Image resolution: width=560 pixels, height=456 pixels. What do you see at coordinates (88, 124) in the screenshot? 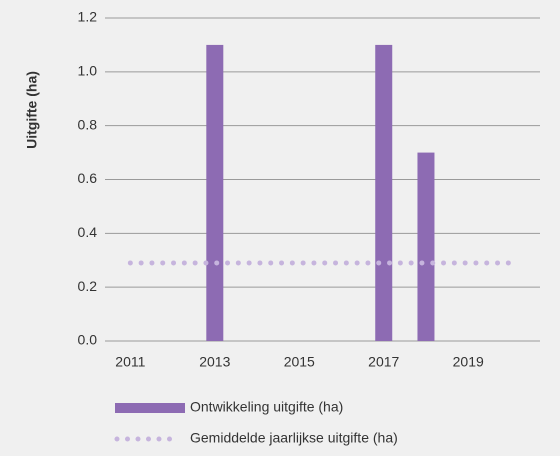
I see `y-tick-label: 0.8` at bounding box center [88, 124].